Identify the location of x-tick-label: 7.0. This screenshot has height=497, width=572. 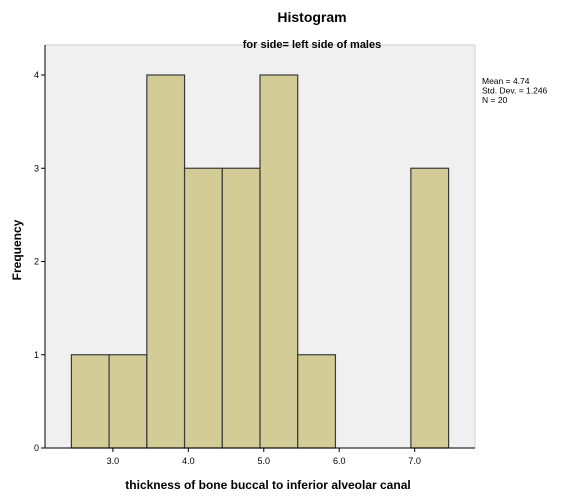
(414, 461).